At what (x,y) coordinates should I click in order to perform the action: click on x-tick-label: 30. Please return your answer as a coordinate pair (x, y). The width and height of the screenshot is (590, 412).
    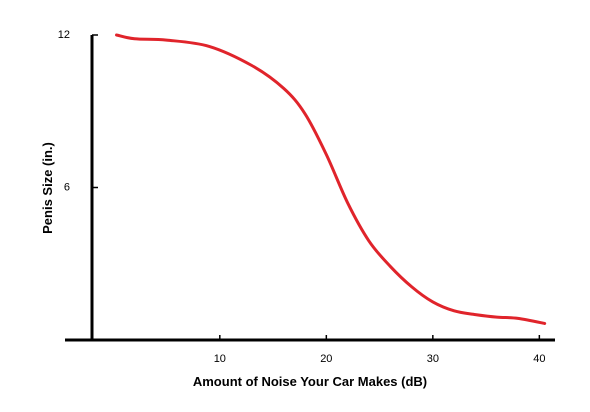
    Looking at the image, I should click on (433, 359).